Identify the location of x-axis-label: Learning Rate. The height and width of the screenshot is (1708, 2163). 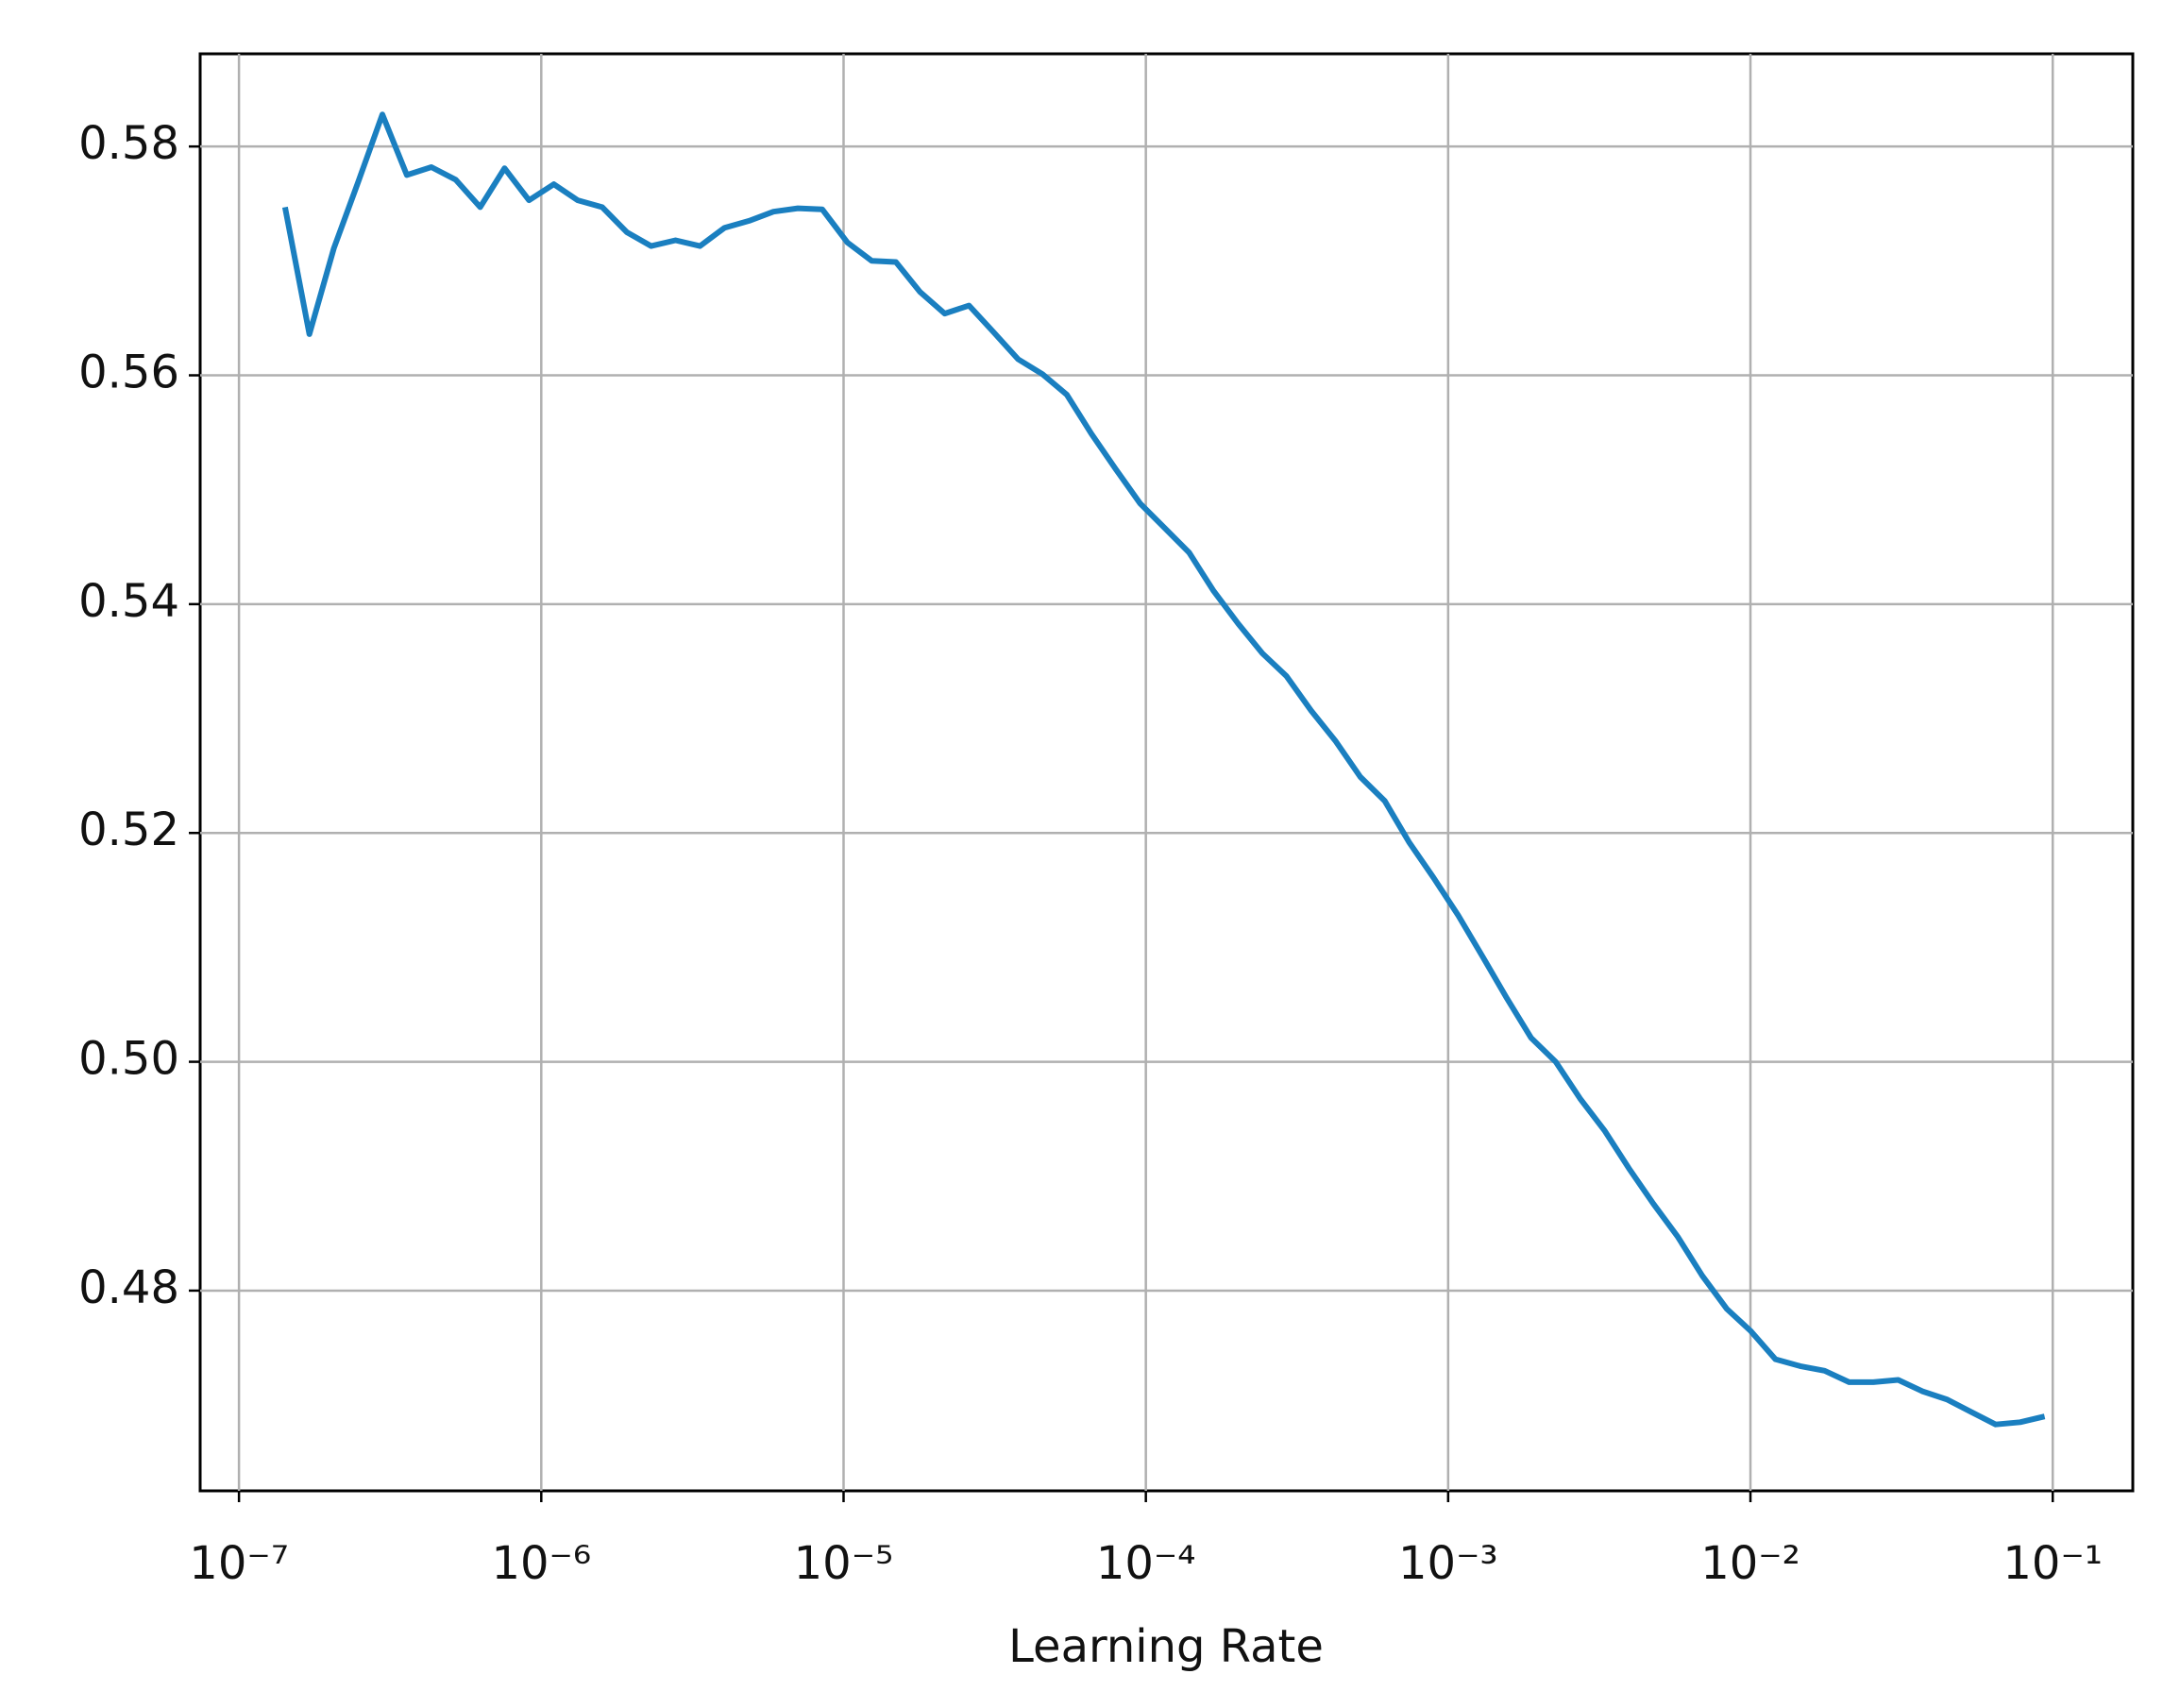
(1166, 1646).